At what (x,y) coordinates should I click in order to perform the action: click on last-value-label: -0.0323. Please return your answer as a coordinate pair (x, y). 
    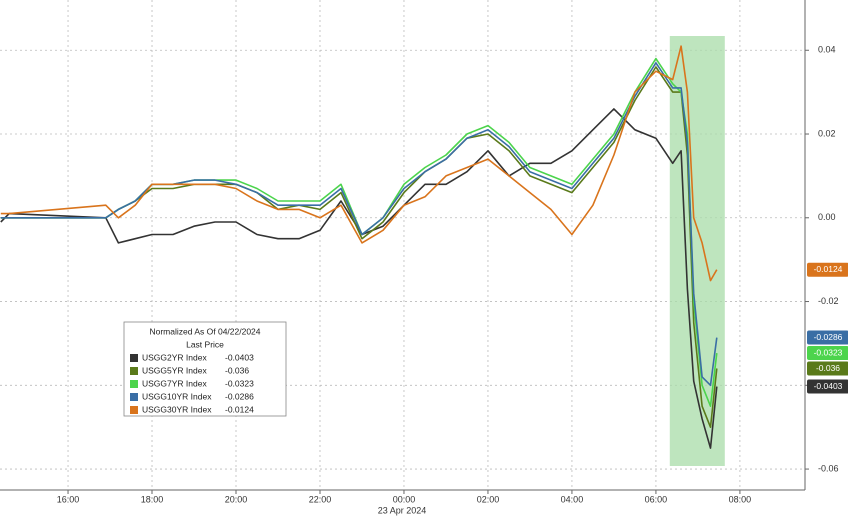
    Looking at the image, I should click on (828, 352).